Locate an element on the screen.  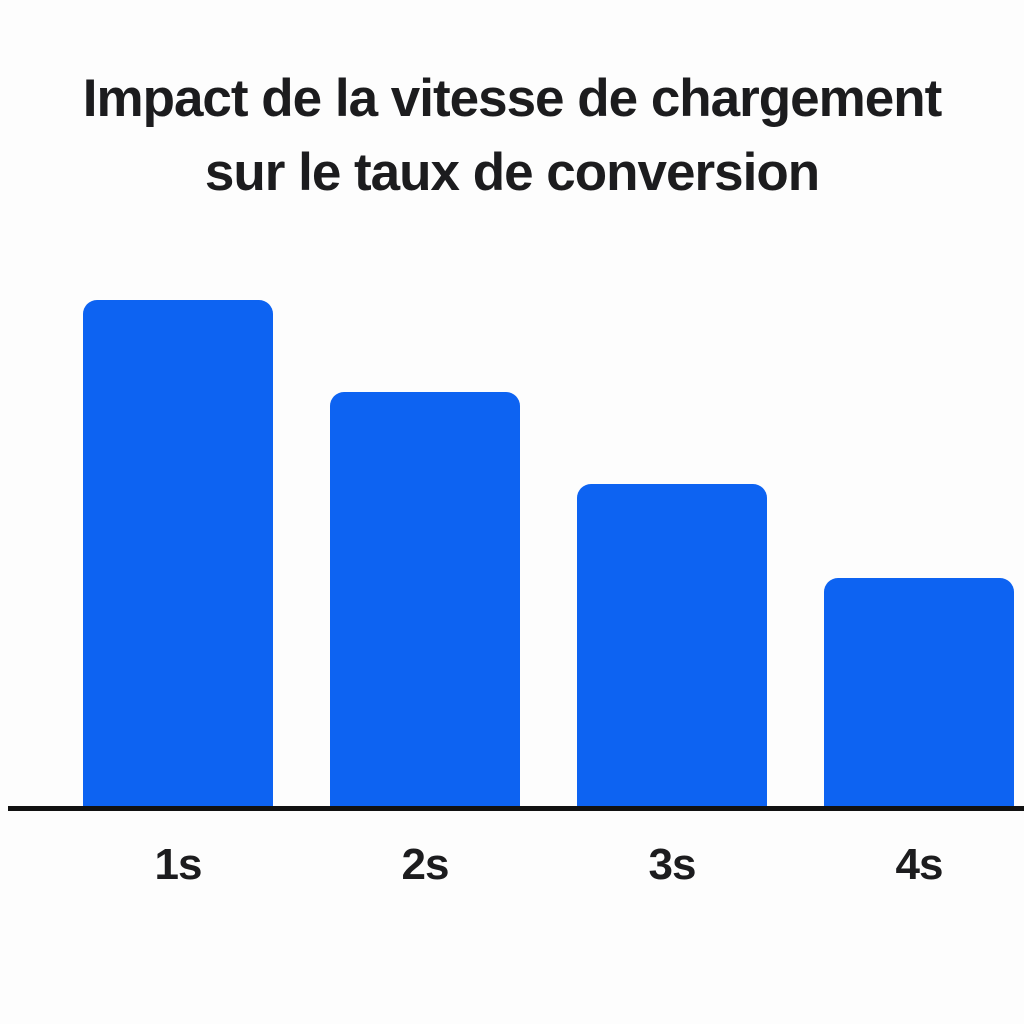
chart-title-line1: Impact de la vitesse de chargement is located at coordinates (512, 98).